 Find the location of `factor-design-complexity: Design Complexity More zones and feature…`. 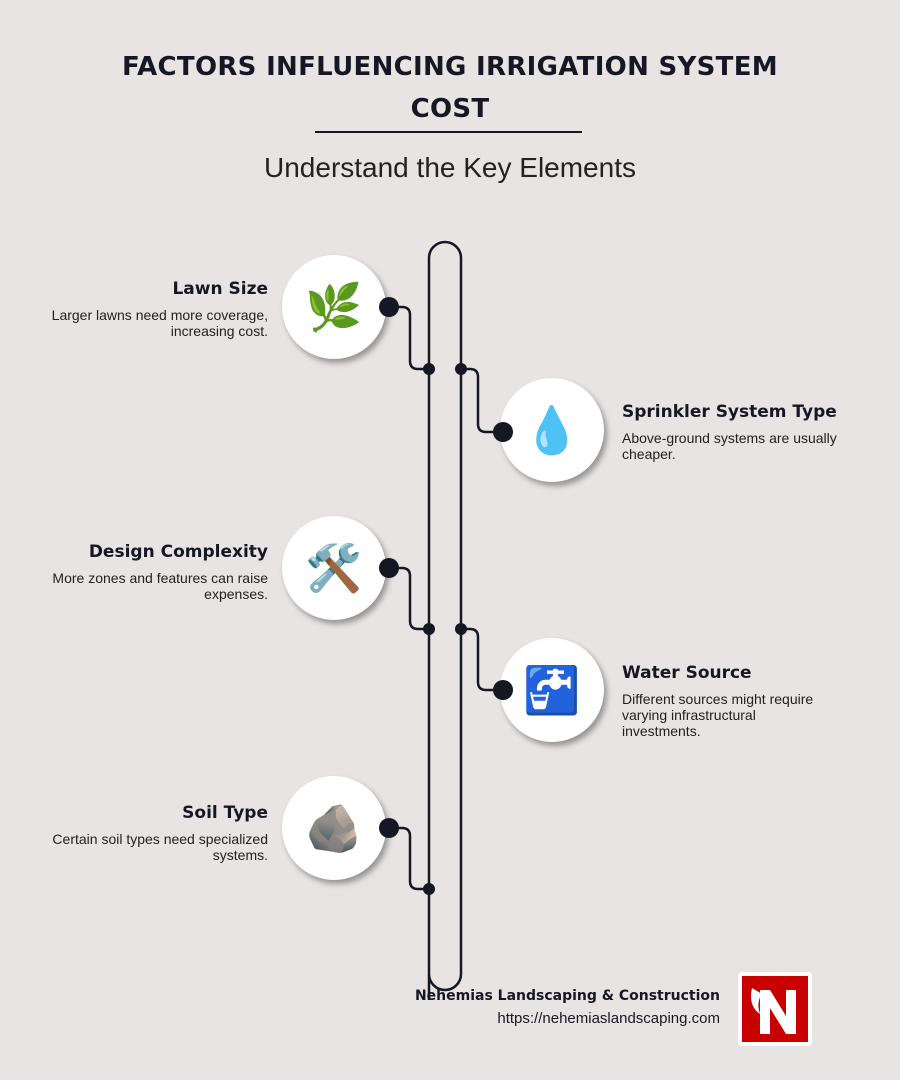

factor-design-complexity: Design Complexity More zones and feature… is located at coordinates (148, 572).